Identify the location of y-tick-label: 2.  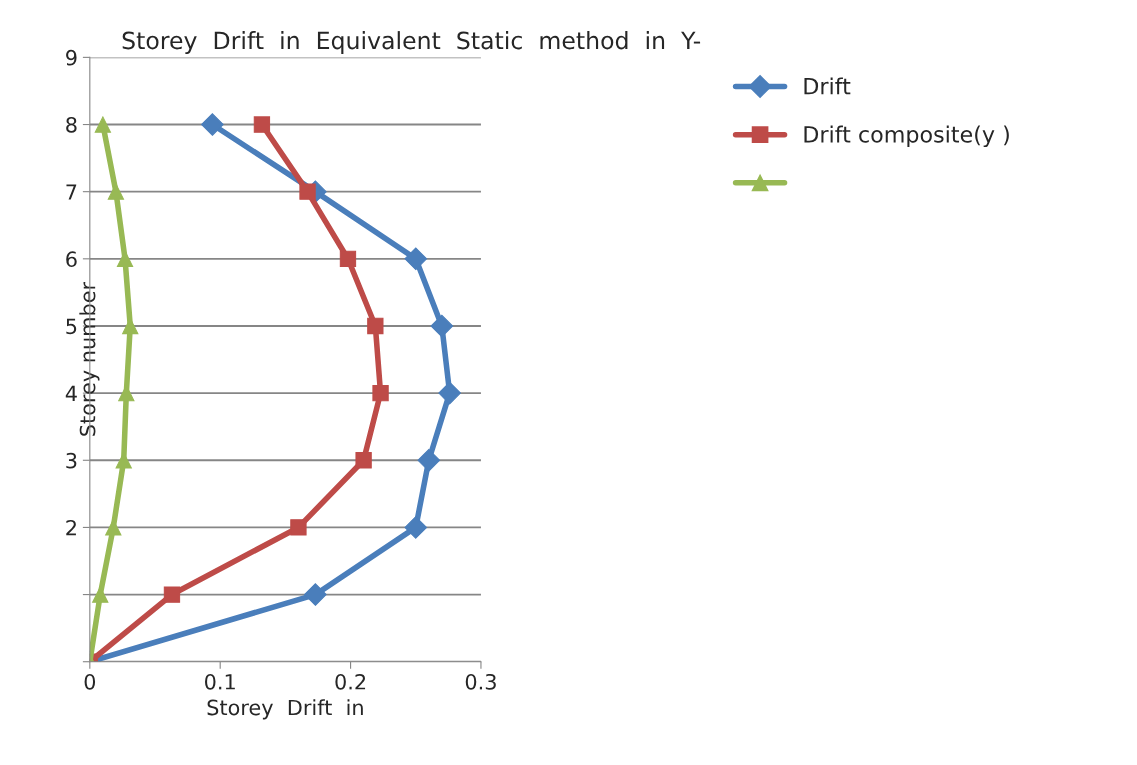
(71, 527).